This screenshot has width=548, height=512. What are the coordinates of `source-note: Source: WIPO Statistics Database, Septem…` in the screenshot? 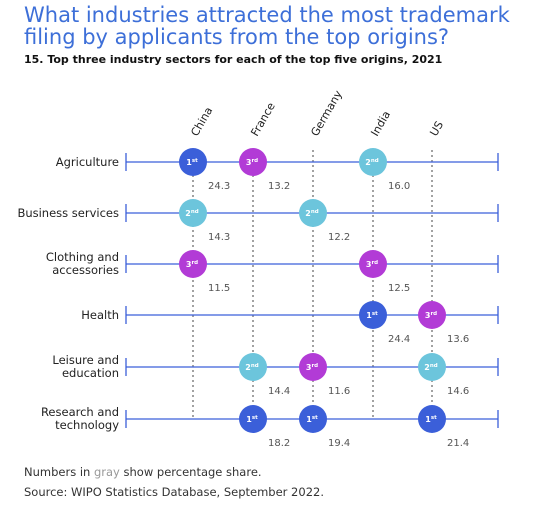 It's located at (174, 492).